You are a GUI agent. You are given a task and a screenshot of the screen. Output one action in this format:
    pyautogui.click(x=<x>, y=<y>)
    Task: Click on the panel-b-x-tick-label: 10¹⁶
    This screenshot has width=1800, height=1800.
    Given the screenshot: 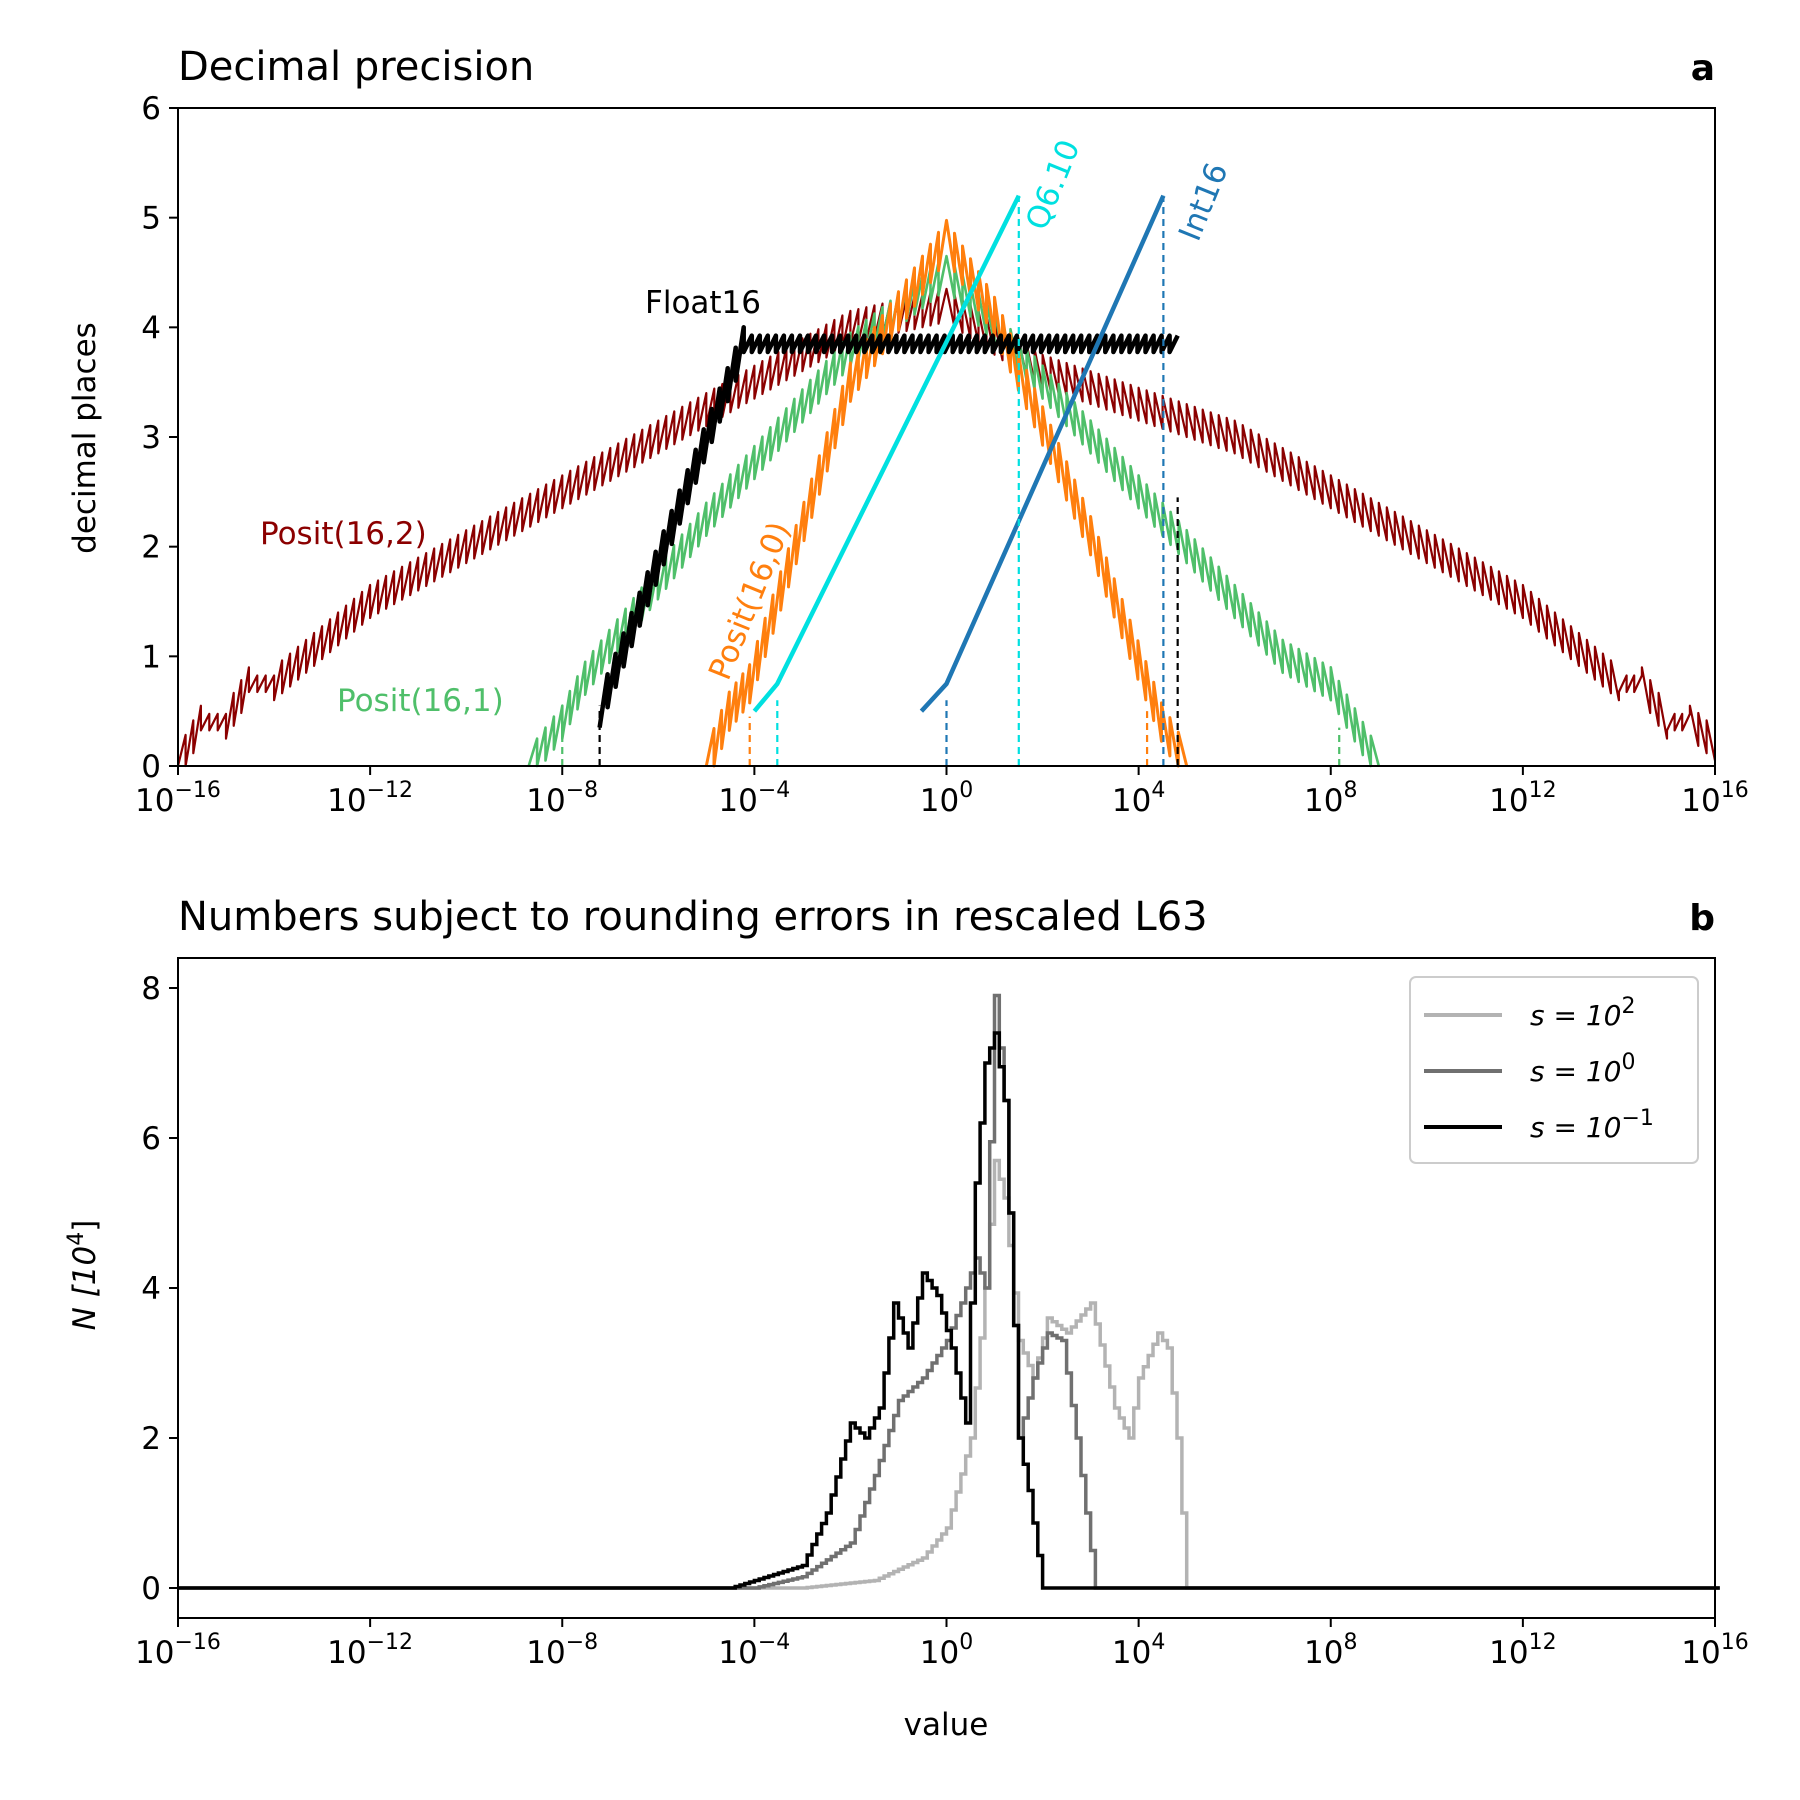 What is the action you would take?
    pyautogui.click(x=1714, y=1650)
    